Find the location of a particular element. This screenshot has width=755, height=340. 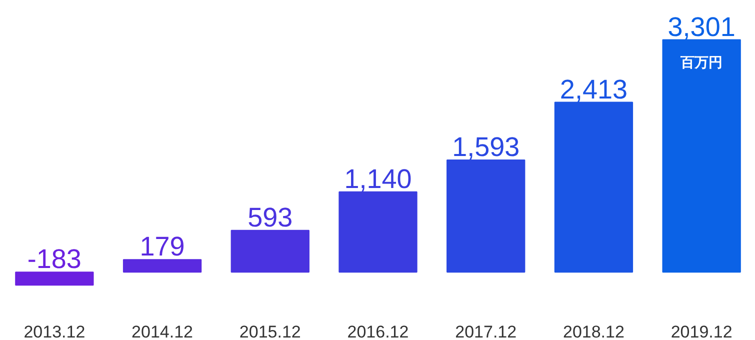

data-label: 2,413 is located at coordinates (594, 89).